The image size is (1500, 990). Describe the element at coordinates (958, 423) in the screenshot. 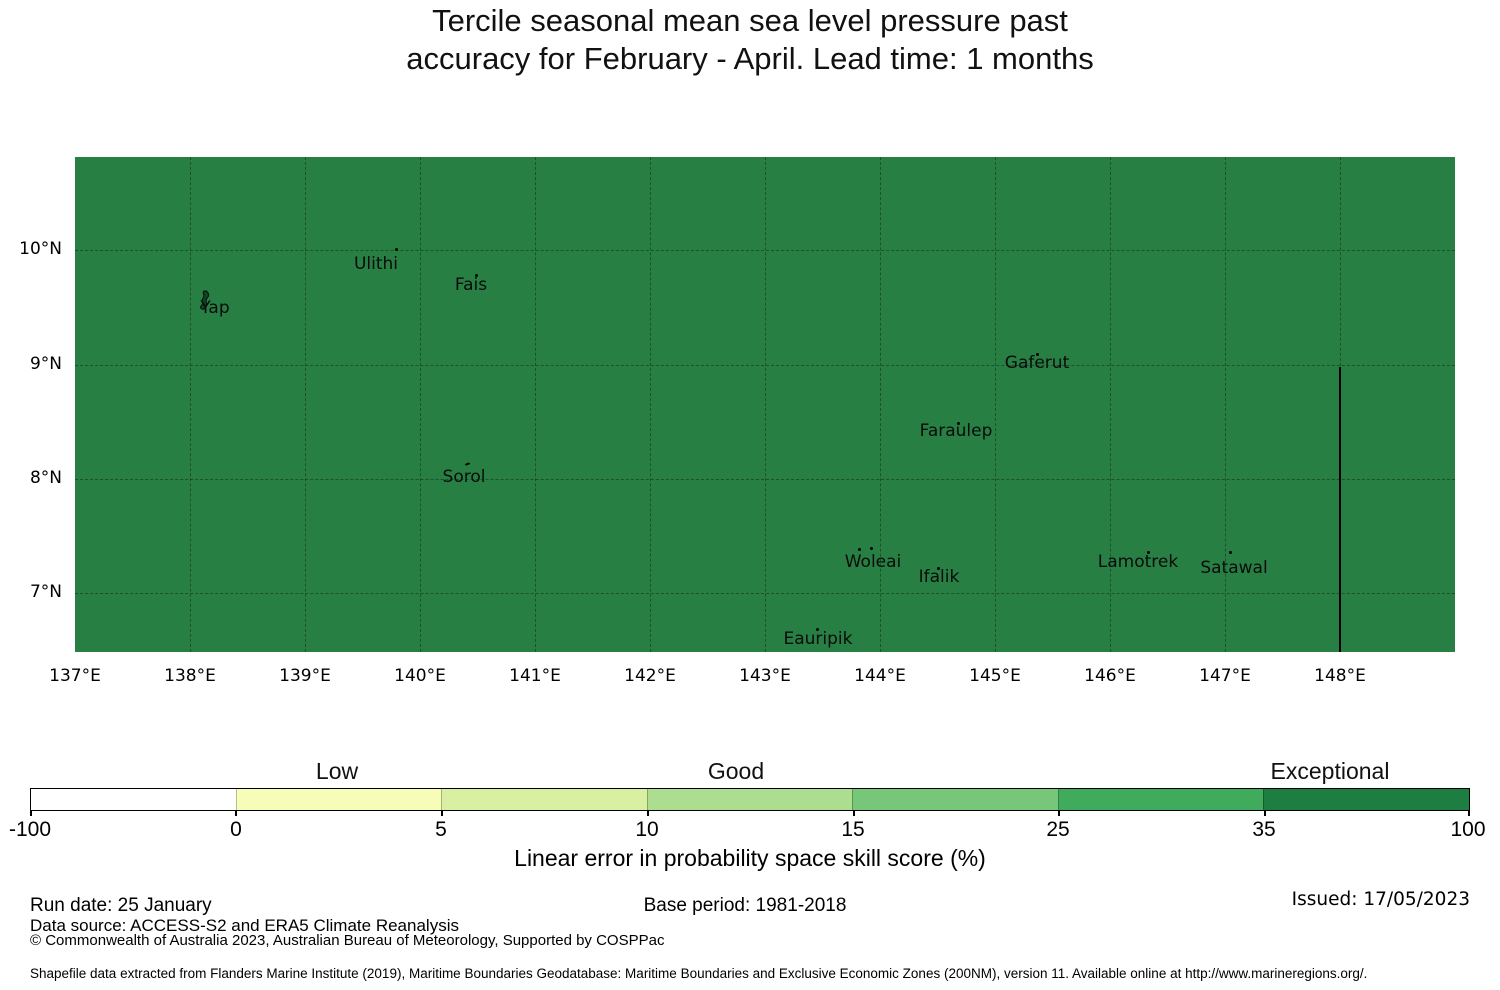

I see `island-dot-faraulep` at that location.